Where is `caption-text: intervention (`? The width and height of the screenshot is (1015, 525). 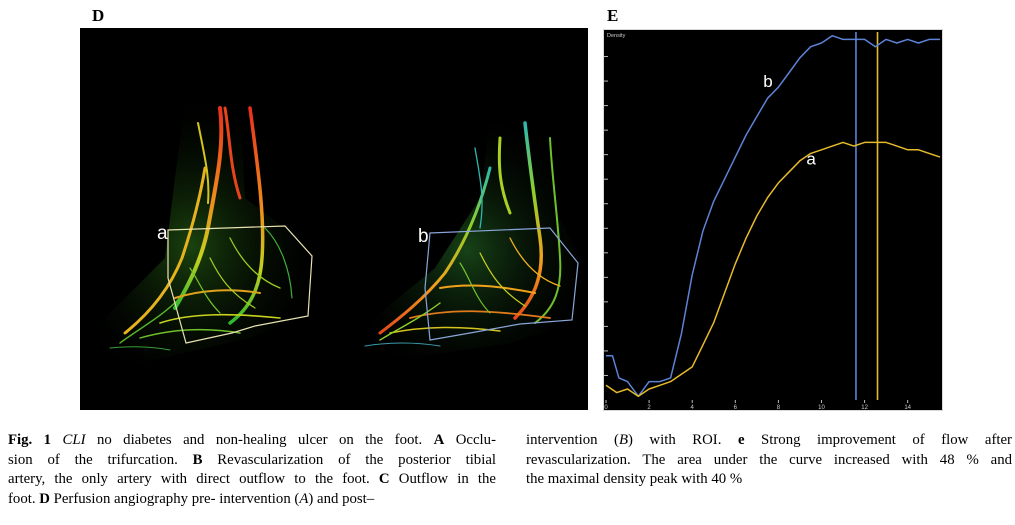
caption-text: intervention ( is located at coordinates (572, 440).